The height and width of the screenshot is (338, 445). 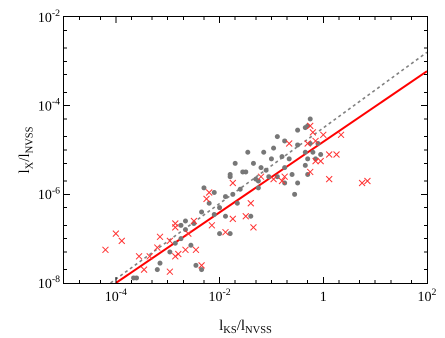 What do you see at coordinates (49, 194) in the screenshot?
I see `y-tick-label: 10$^{-6}$` at bounding box center [49, 194].